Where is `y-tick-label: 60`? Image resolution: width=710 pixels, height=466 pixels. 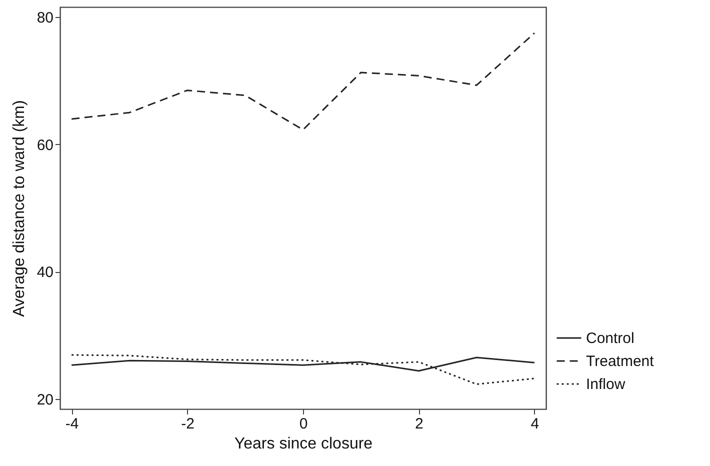 y-tick-label: 60 is located at coordinates (45, 145).